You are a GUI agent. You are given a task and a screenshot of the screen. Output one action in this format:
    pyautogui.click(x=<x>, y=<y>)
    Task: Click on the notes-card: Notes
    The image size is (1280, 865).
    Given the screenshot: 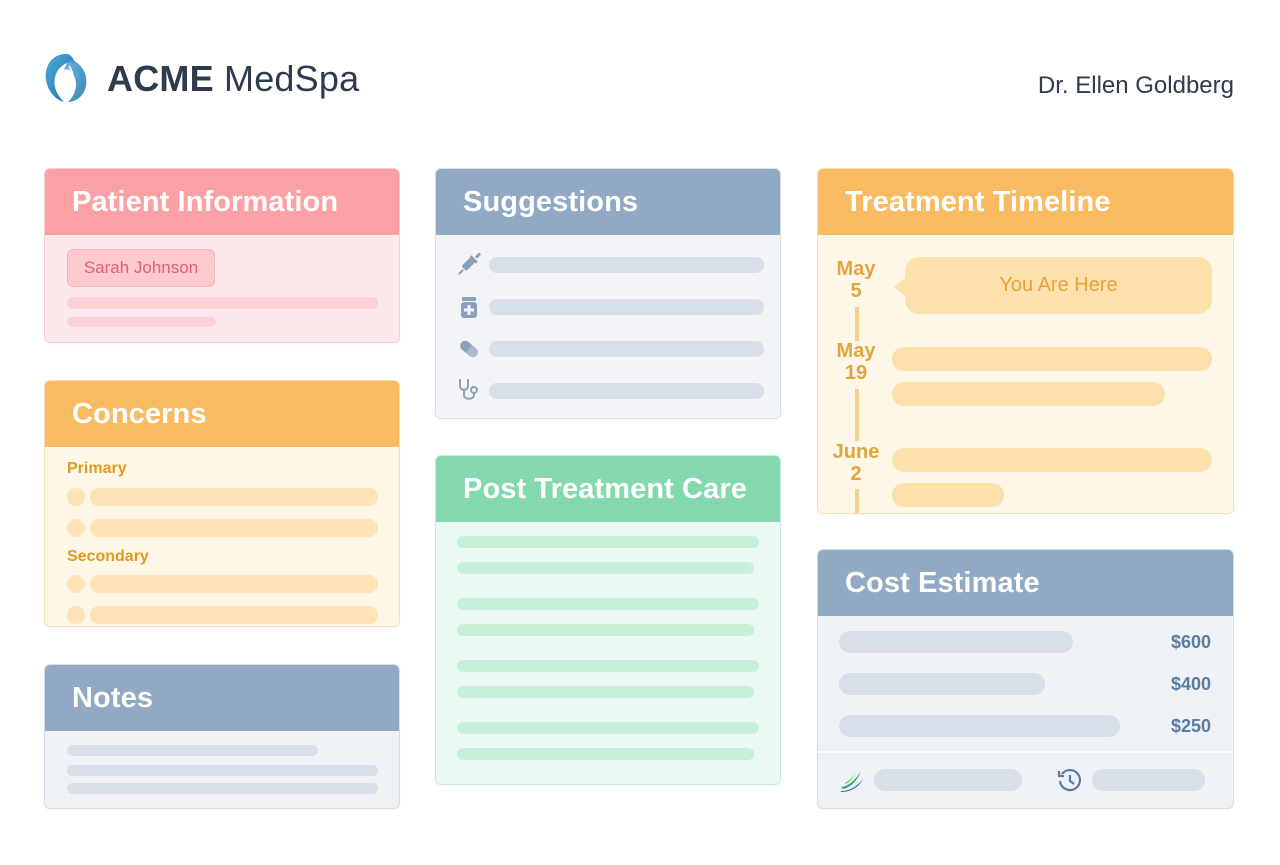 What is the action you would take?
    pyautogui.click(x=222, y=736)
    